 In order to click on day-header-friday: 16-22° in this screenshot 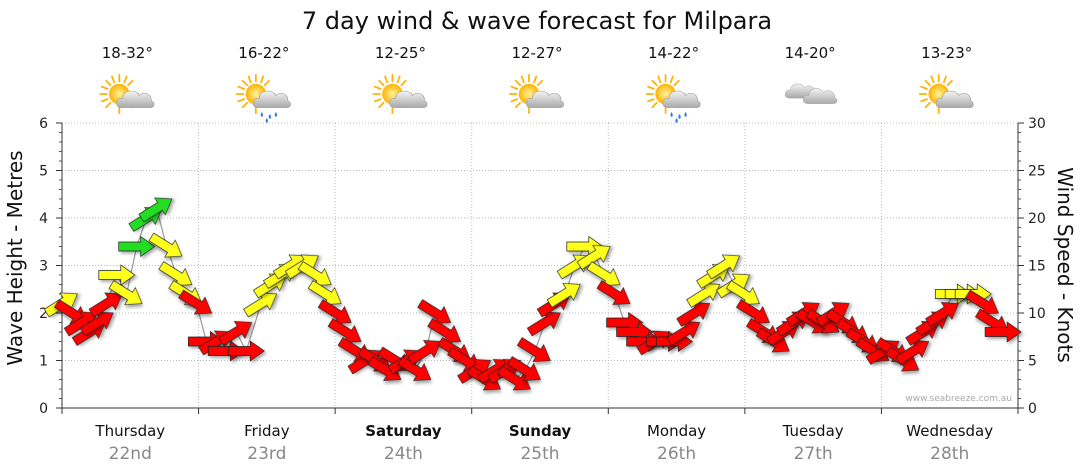, I will do `click(263, 83)`.